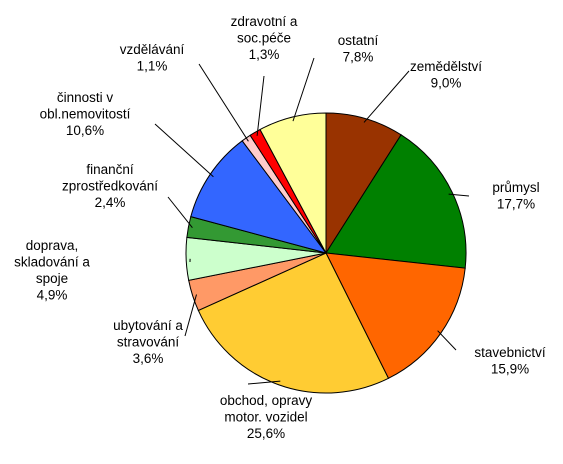 The width and height of the screenshot is (563, 464). I want to click on slice-label-line: obl.nemovitostí, so click(85, 114).